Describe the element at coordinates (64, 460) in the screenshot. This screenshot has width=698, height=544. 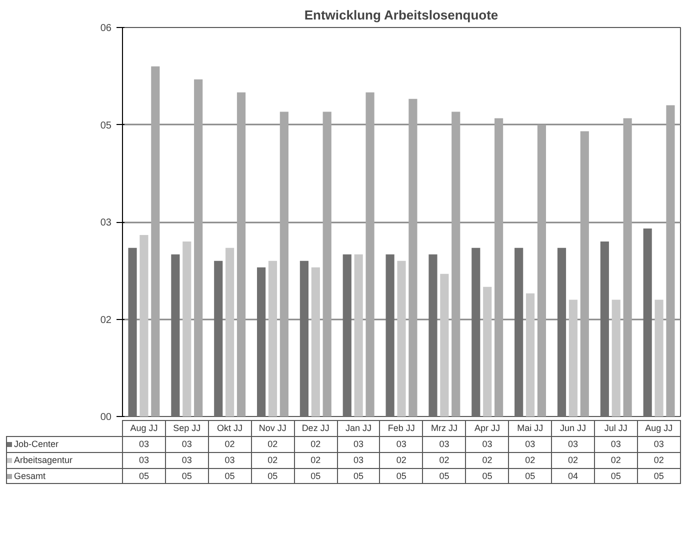
I see `legend-label: Arbeitsagentur` at that location.